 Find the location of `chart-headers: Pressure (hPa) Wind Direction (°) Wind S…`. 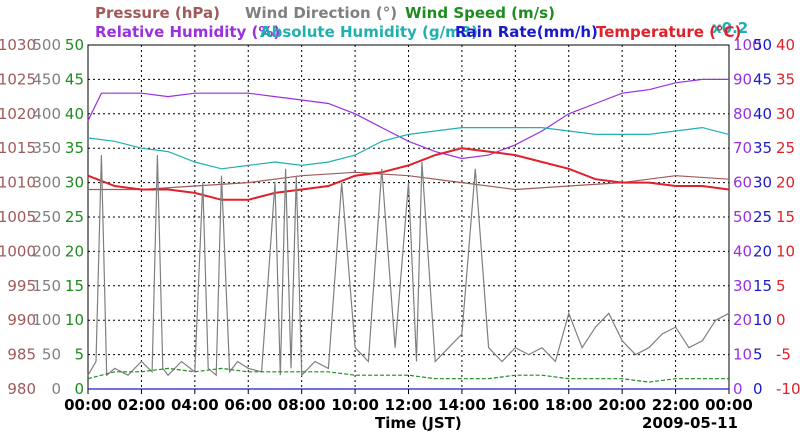

chart-headers: Pressure (hPa) Wind Direction (°) Wind S… is located at coordinates (421, 22).